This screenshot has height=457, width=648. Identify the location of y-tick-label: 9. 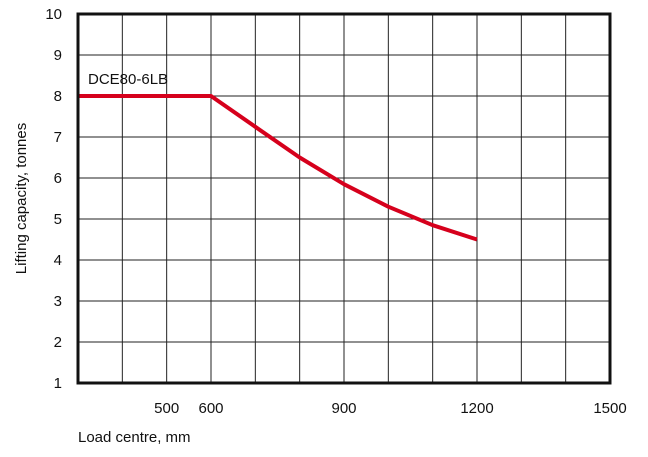
(58, 55).